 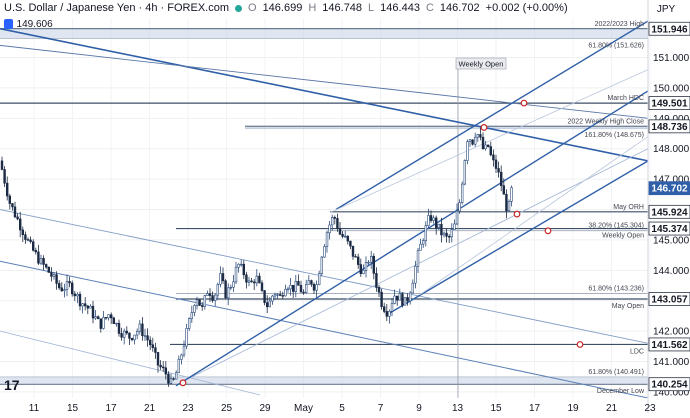 I want to click on zone-weekly-close, so click(x=446, y=128).